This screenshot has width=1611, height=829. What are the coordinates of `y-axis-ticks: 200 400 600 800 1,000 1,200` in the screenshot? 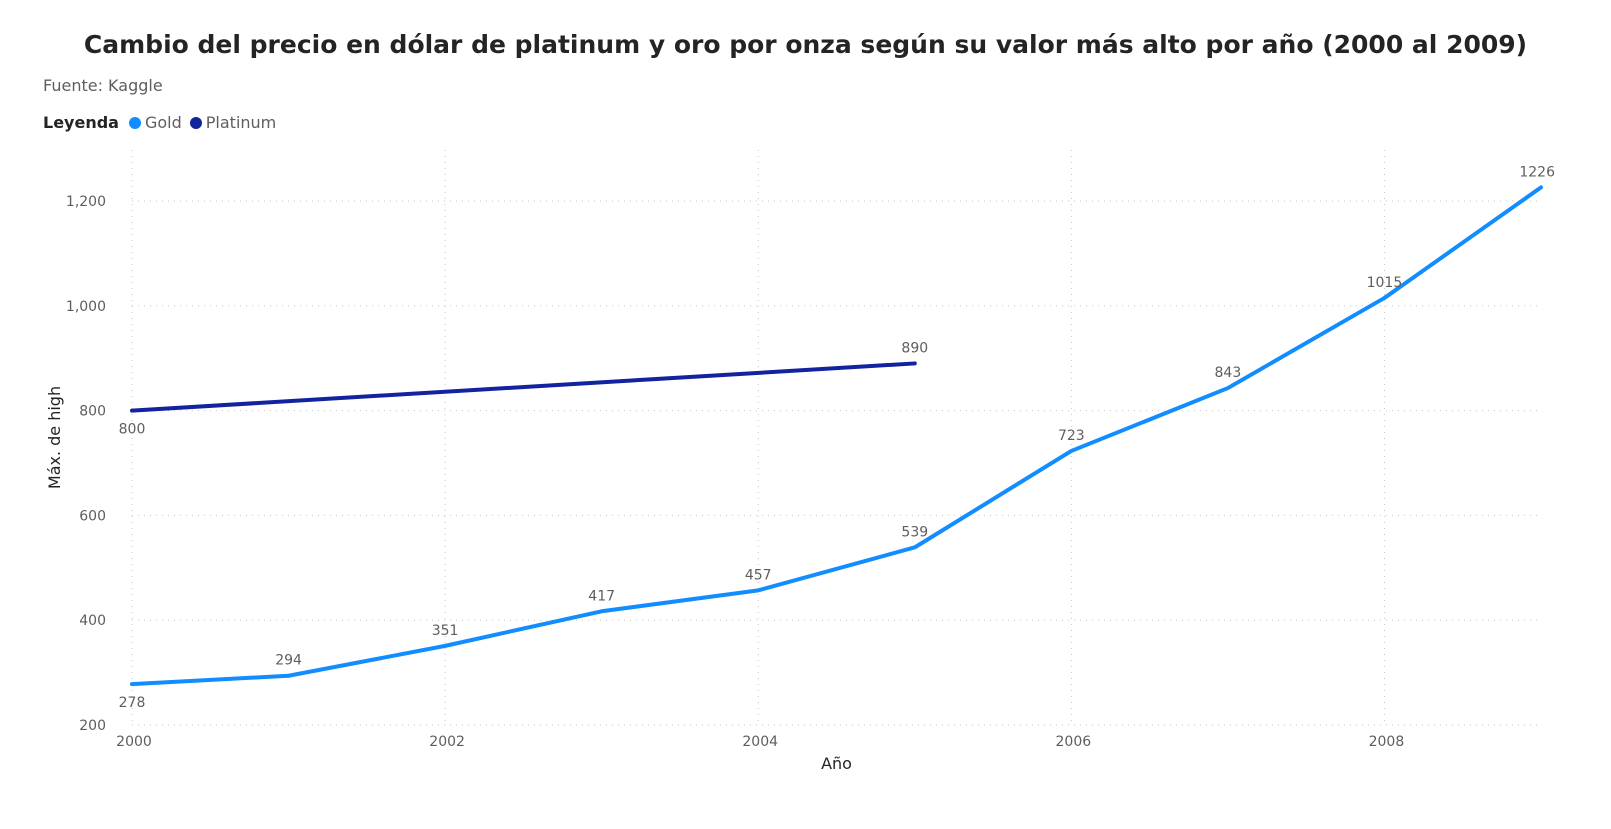 It's located at (86, 464).